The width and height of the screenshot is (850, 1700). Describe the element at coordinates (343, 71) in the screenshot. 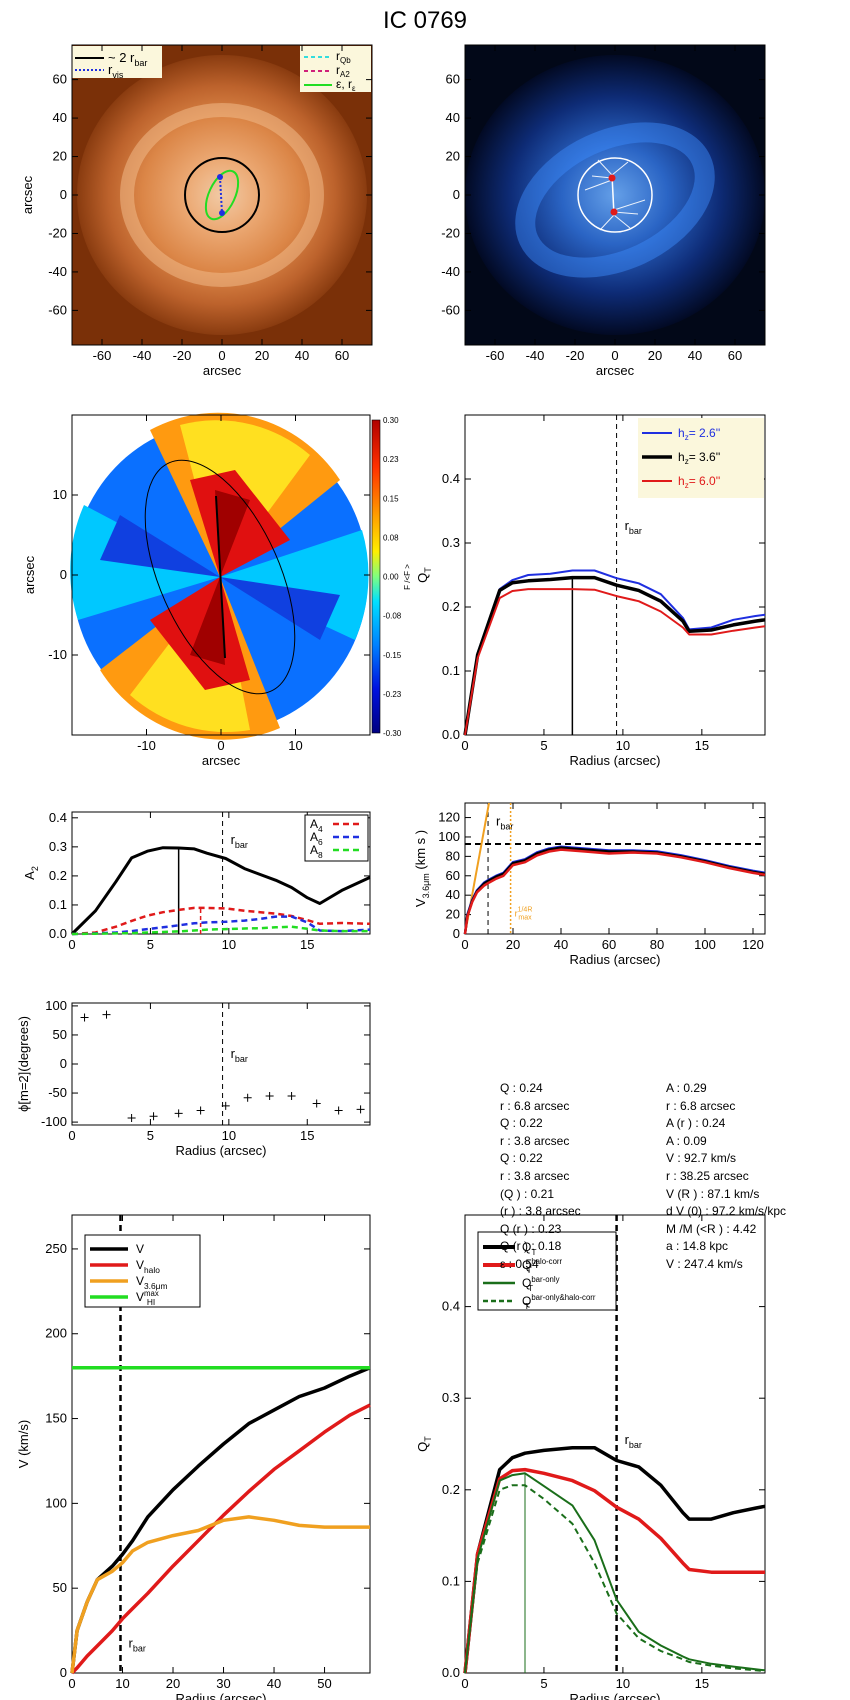

I see `legend-label-ra2: rA2` at that location.